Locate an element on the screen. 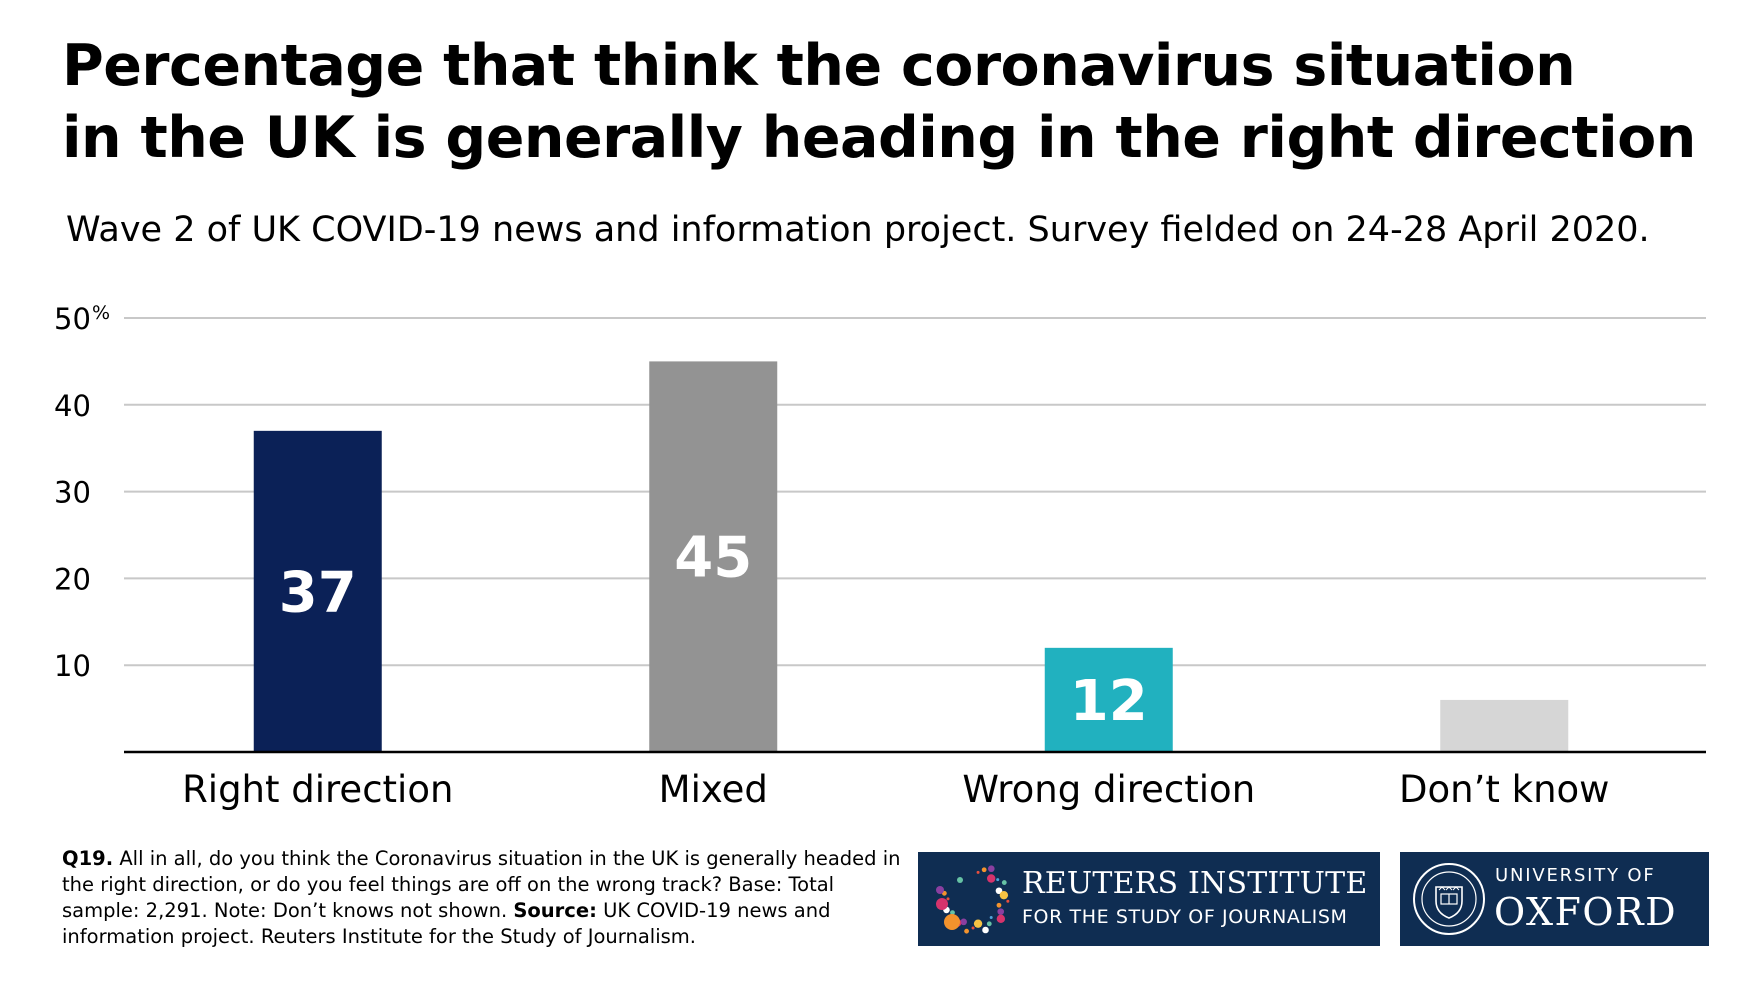  y-tick-label: 40 is located at coordinates (72, 406).